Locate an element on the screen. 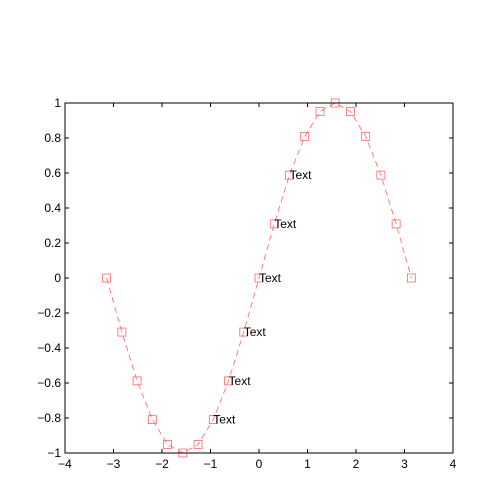 This screenshot has height=500, width=500. x-tick-label: 0 is located at coordinates (259, 464).